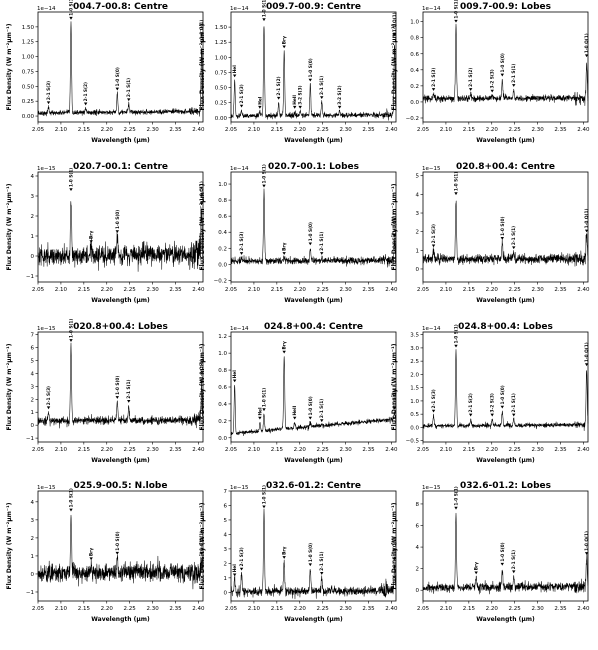  Describe the element at coordinates (222, 185) in the screenshot. I see `y-tick-label: 1.0` at that location.